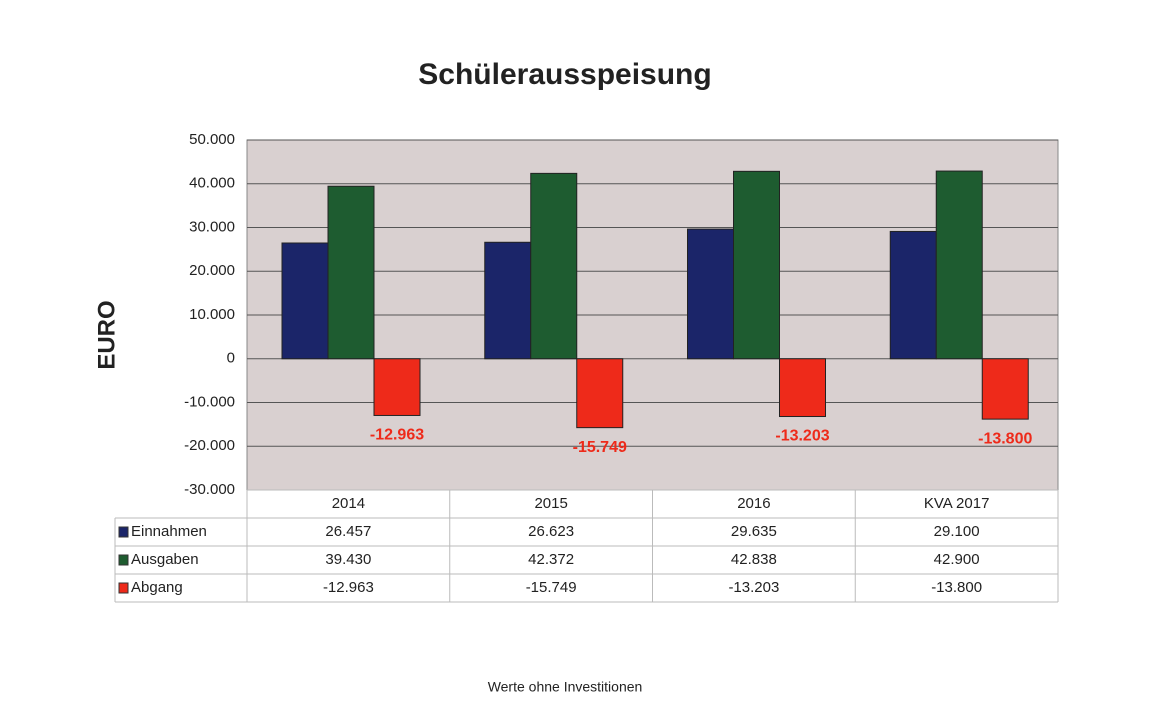  What do you see at coordinates (157, 587) in the screenshot?
I see `legend-label: Abgang` at bounding box center [157, 587].